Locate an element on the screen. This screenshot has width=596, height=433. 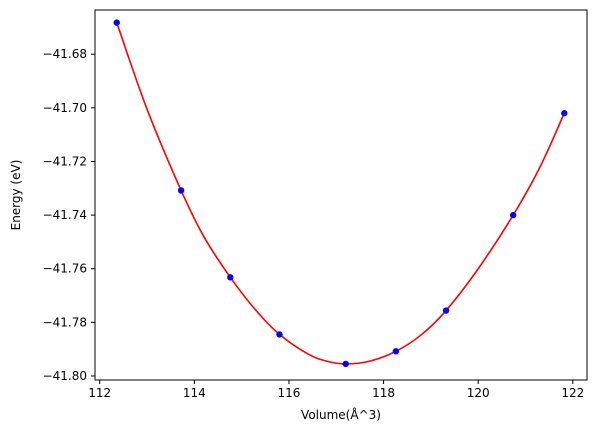
y-tick-label: −41.68 is located at coordinates (65, 54).